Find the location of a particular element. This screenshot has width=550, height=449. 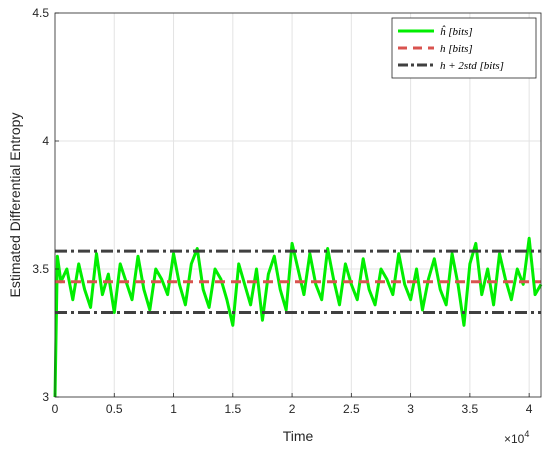

legend-label: h [bits] is located at coordinates (456, 49).